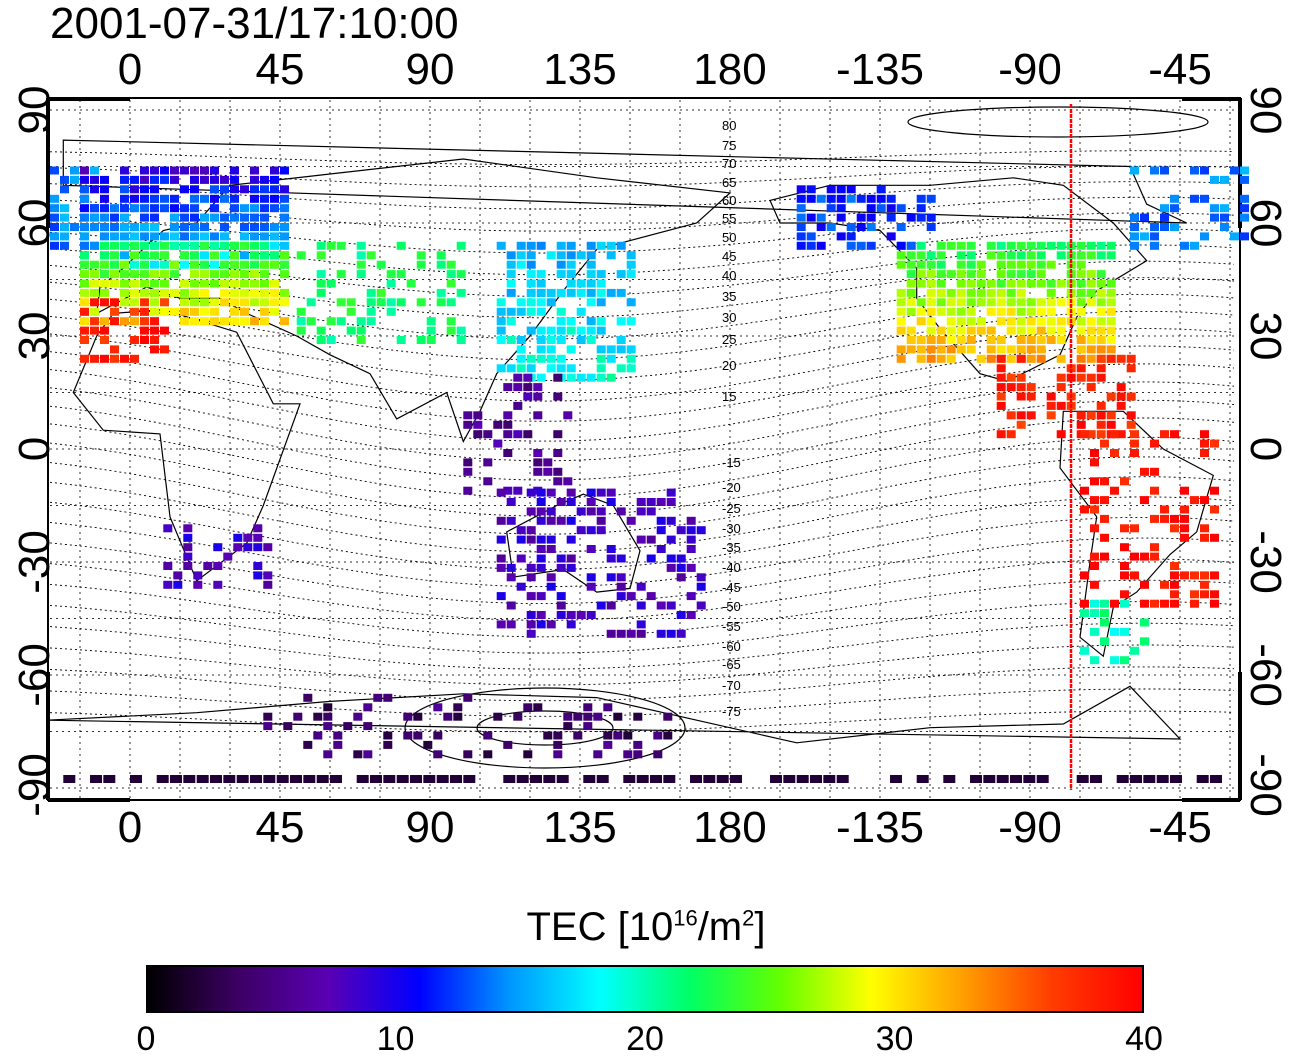 The width and height of the screenshot is (1292, 1059). What do you see at coordinates (729, 163) in the screenshot?
I see `contour-label: 70` at bounding box center [729, 163].